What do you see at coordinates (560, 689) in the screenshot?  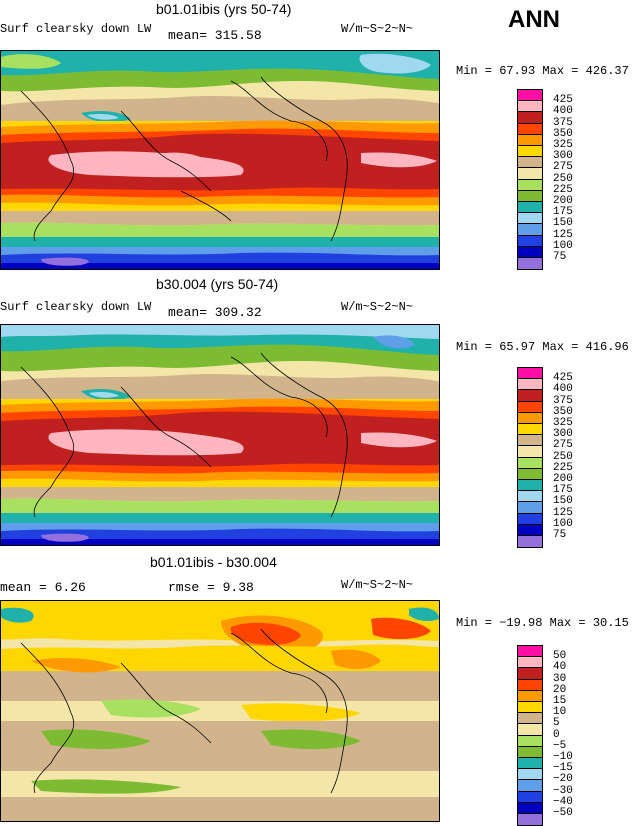 I see `colorbar-label: 20` at bounding box center [560, 689].